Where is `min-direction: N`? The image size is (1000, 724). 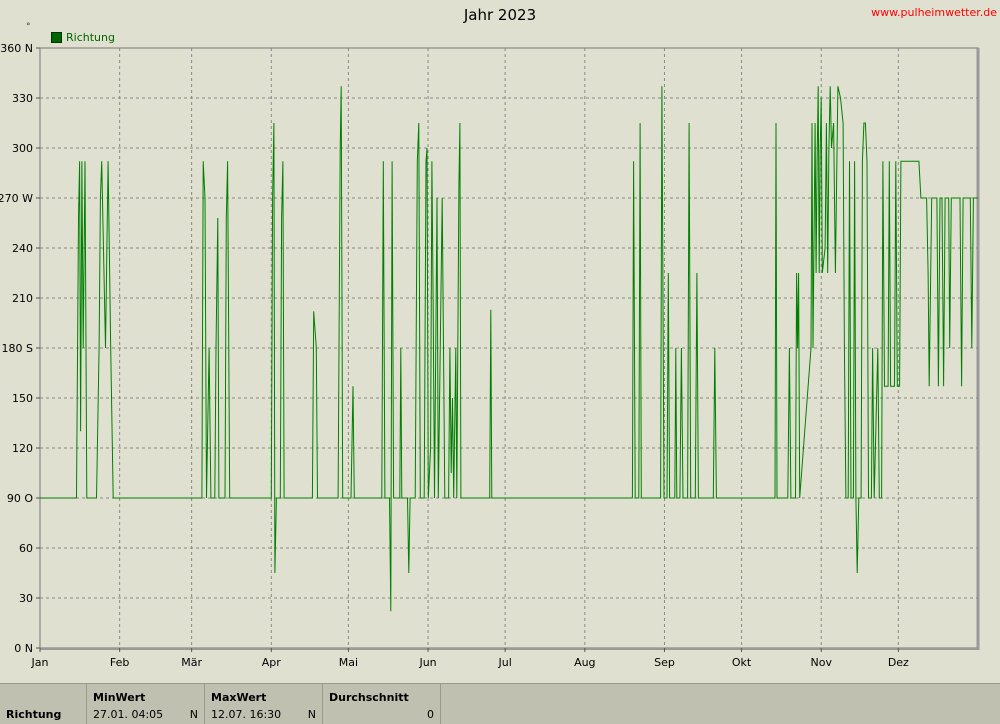
min-direction: N is located at coordinates (193, 714).